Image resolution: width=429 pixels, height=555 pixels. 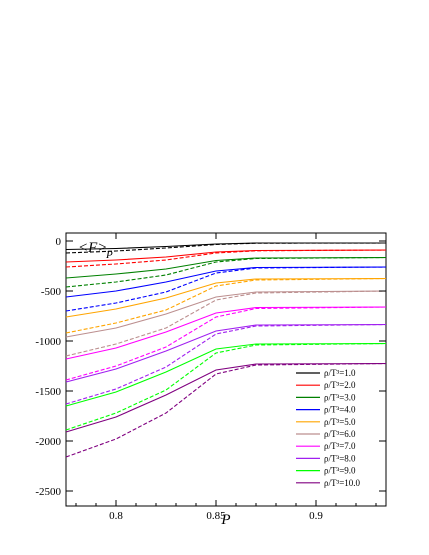 I want to click on legend-label: ρ/T³=6.0, so click(x=340, y=434).